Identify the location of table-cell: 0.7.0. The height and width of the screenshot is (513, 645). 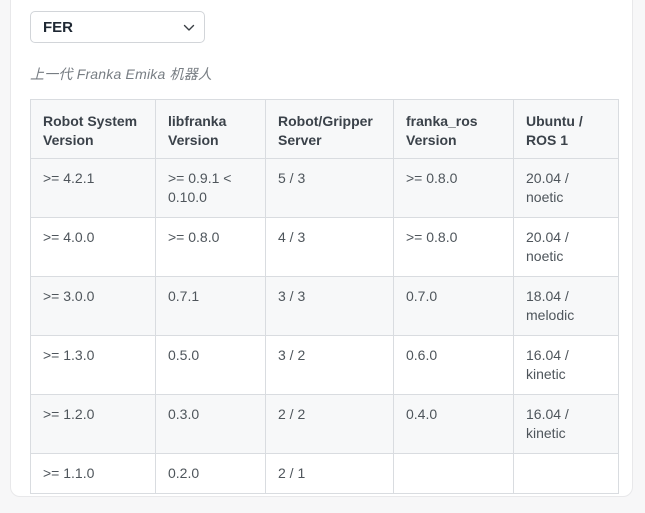
(453, 306).